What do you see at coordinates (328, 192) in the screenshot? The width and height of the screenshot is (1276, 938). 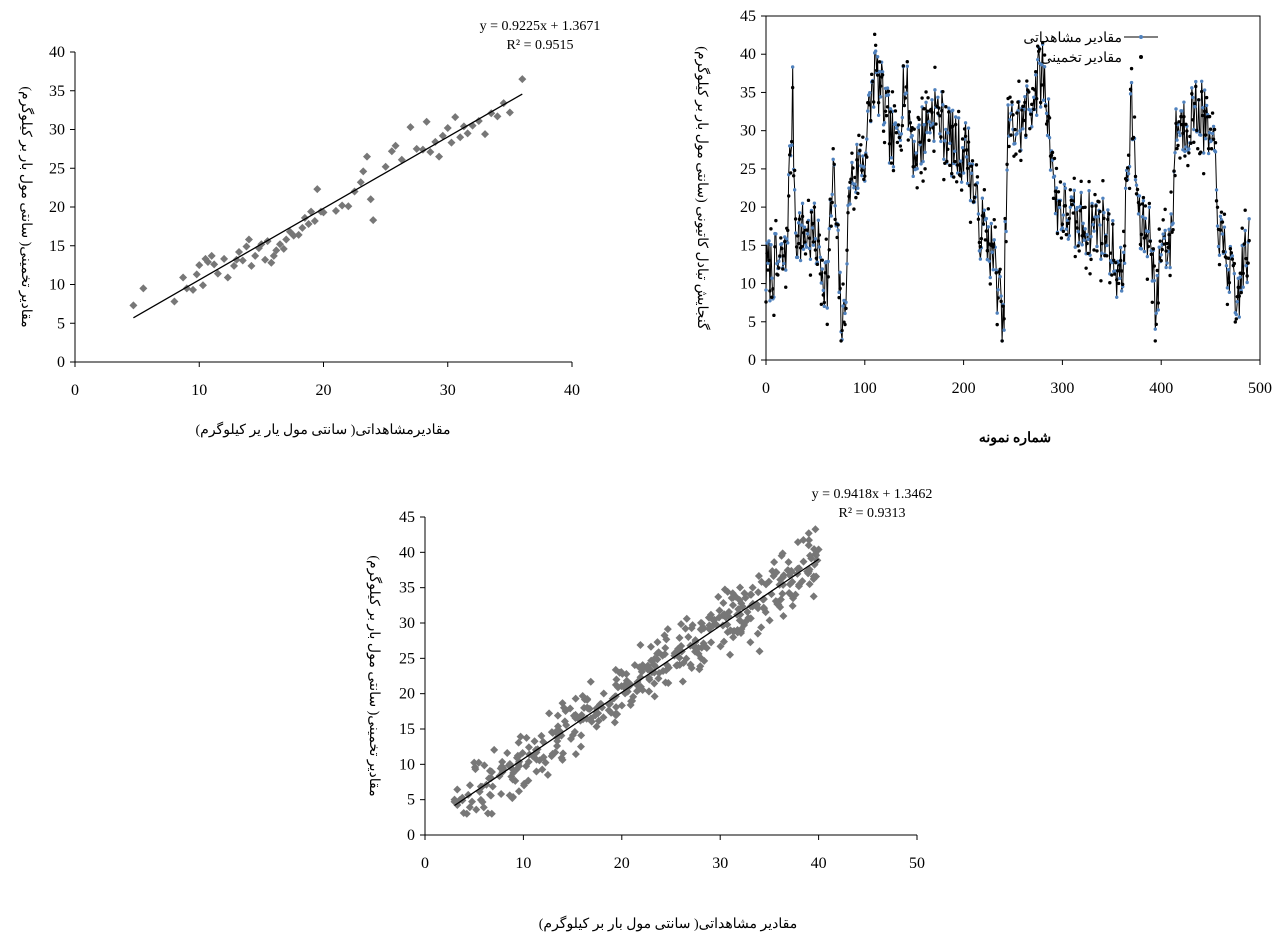 I see `train-scatter-points` at bounding box center [328, 192].